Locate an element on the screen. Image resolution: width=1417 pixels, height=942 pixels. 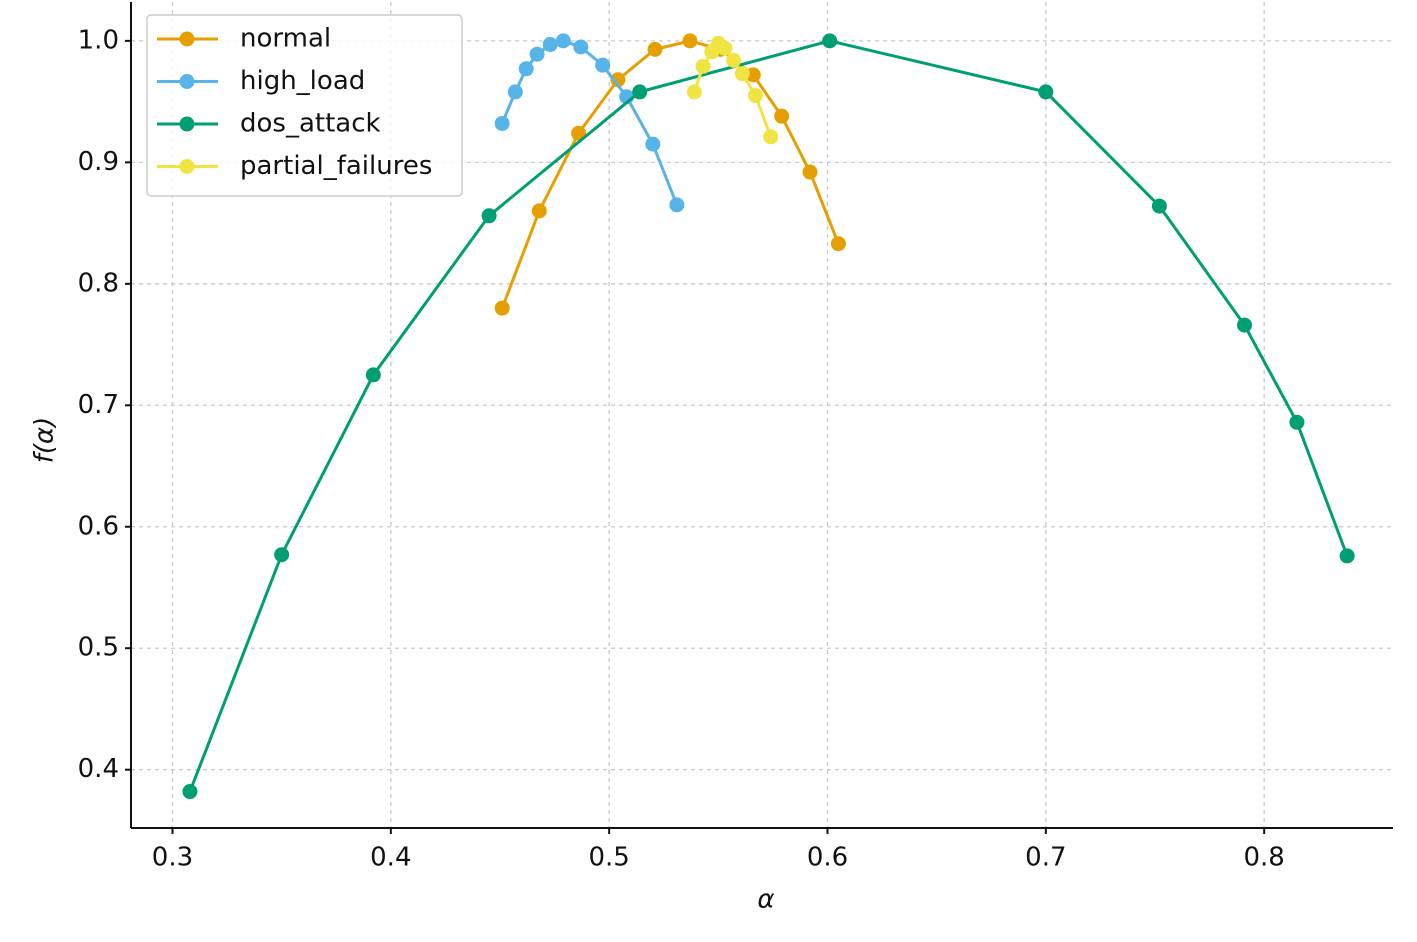
x-tick-label: 0.5 is located at coordinates (608, 858).